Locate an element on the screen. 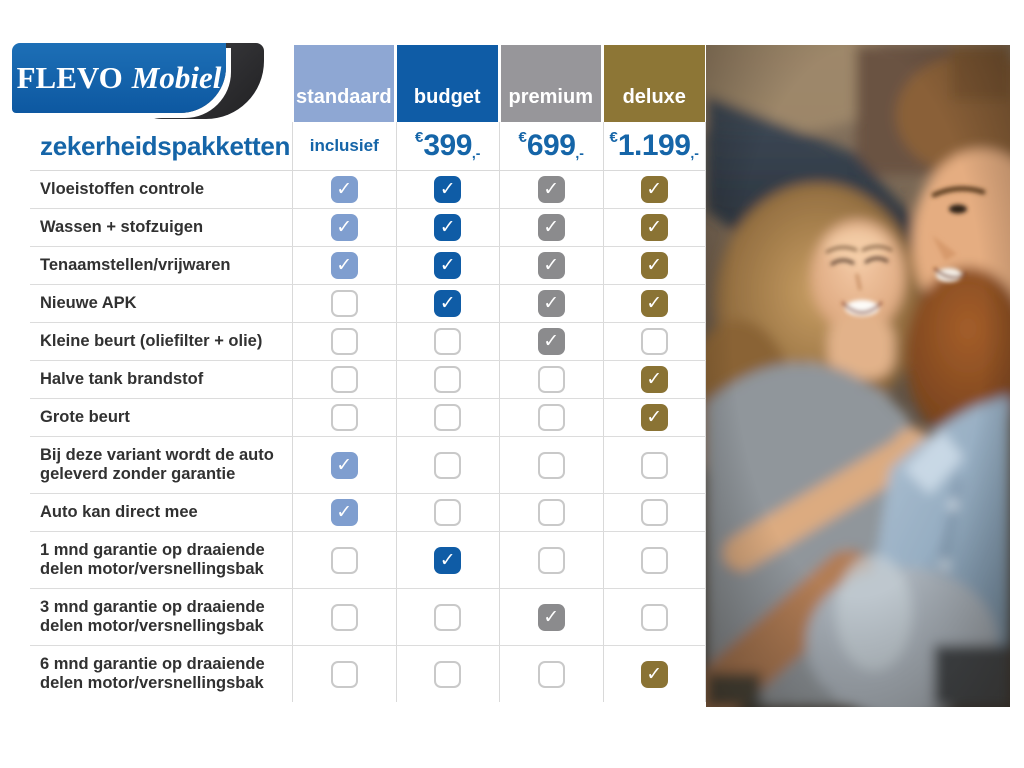  feature-label: Nieuwe APK is located at coordinates (88, 303).